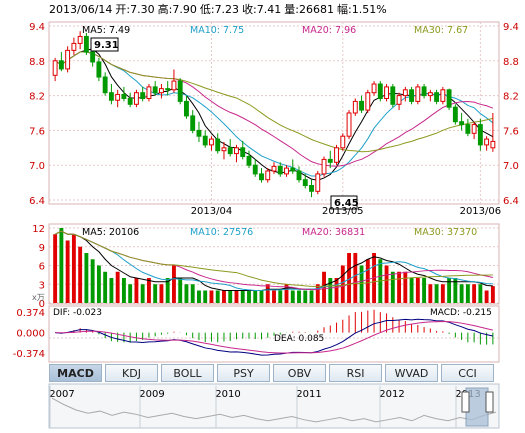  Describe the element at coordinates (227, 394) in the screenshot. I see `overview-year-label: 2010` at that location.